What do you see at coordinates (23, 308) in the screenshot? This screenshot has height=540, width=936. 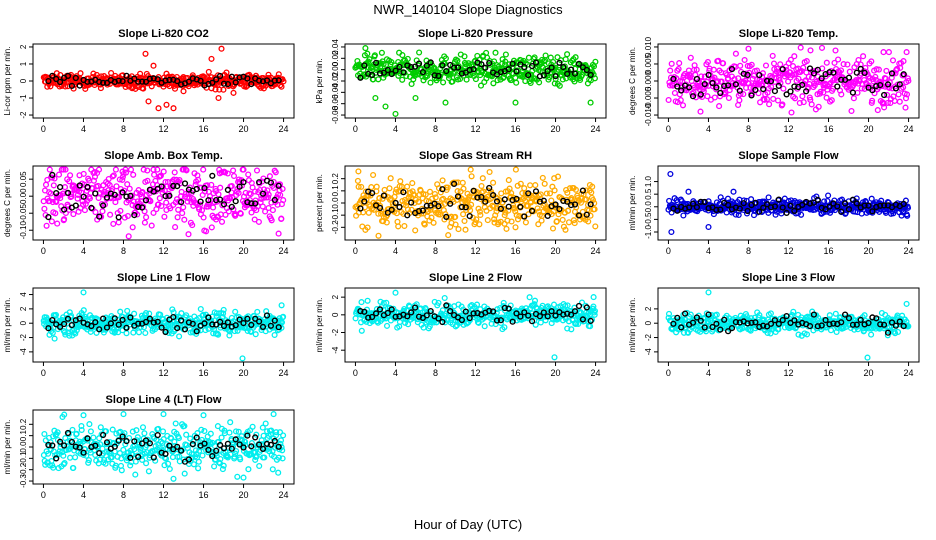 I see `y-tick-label: 2` at bounding box center [23, 308].